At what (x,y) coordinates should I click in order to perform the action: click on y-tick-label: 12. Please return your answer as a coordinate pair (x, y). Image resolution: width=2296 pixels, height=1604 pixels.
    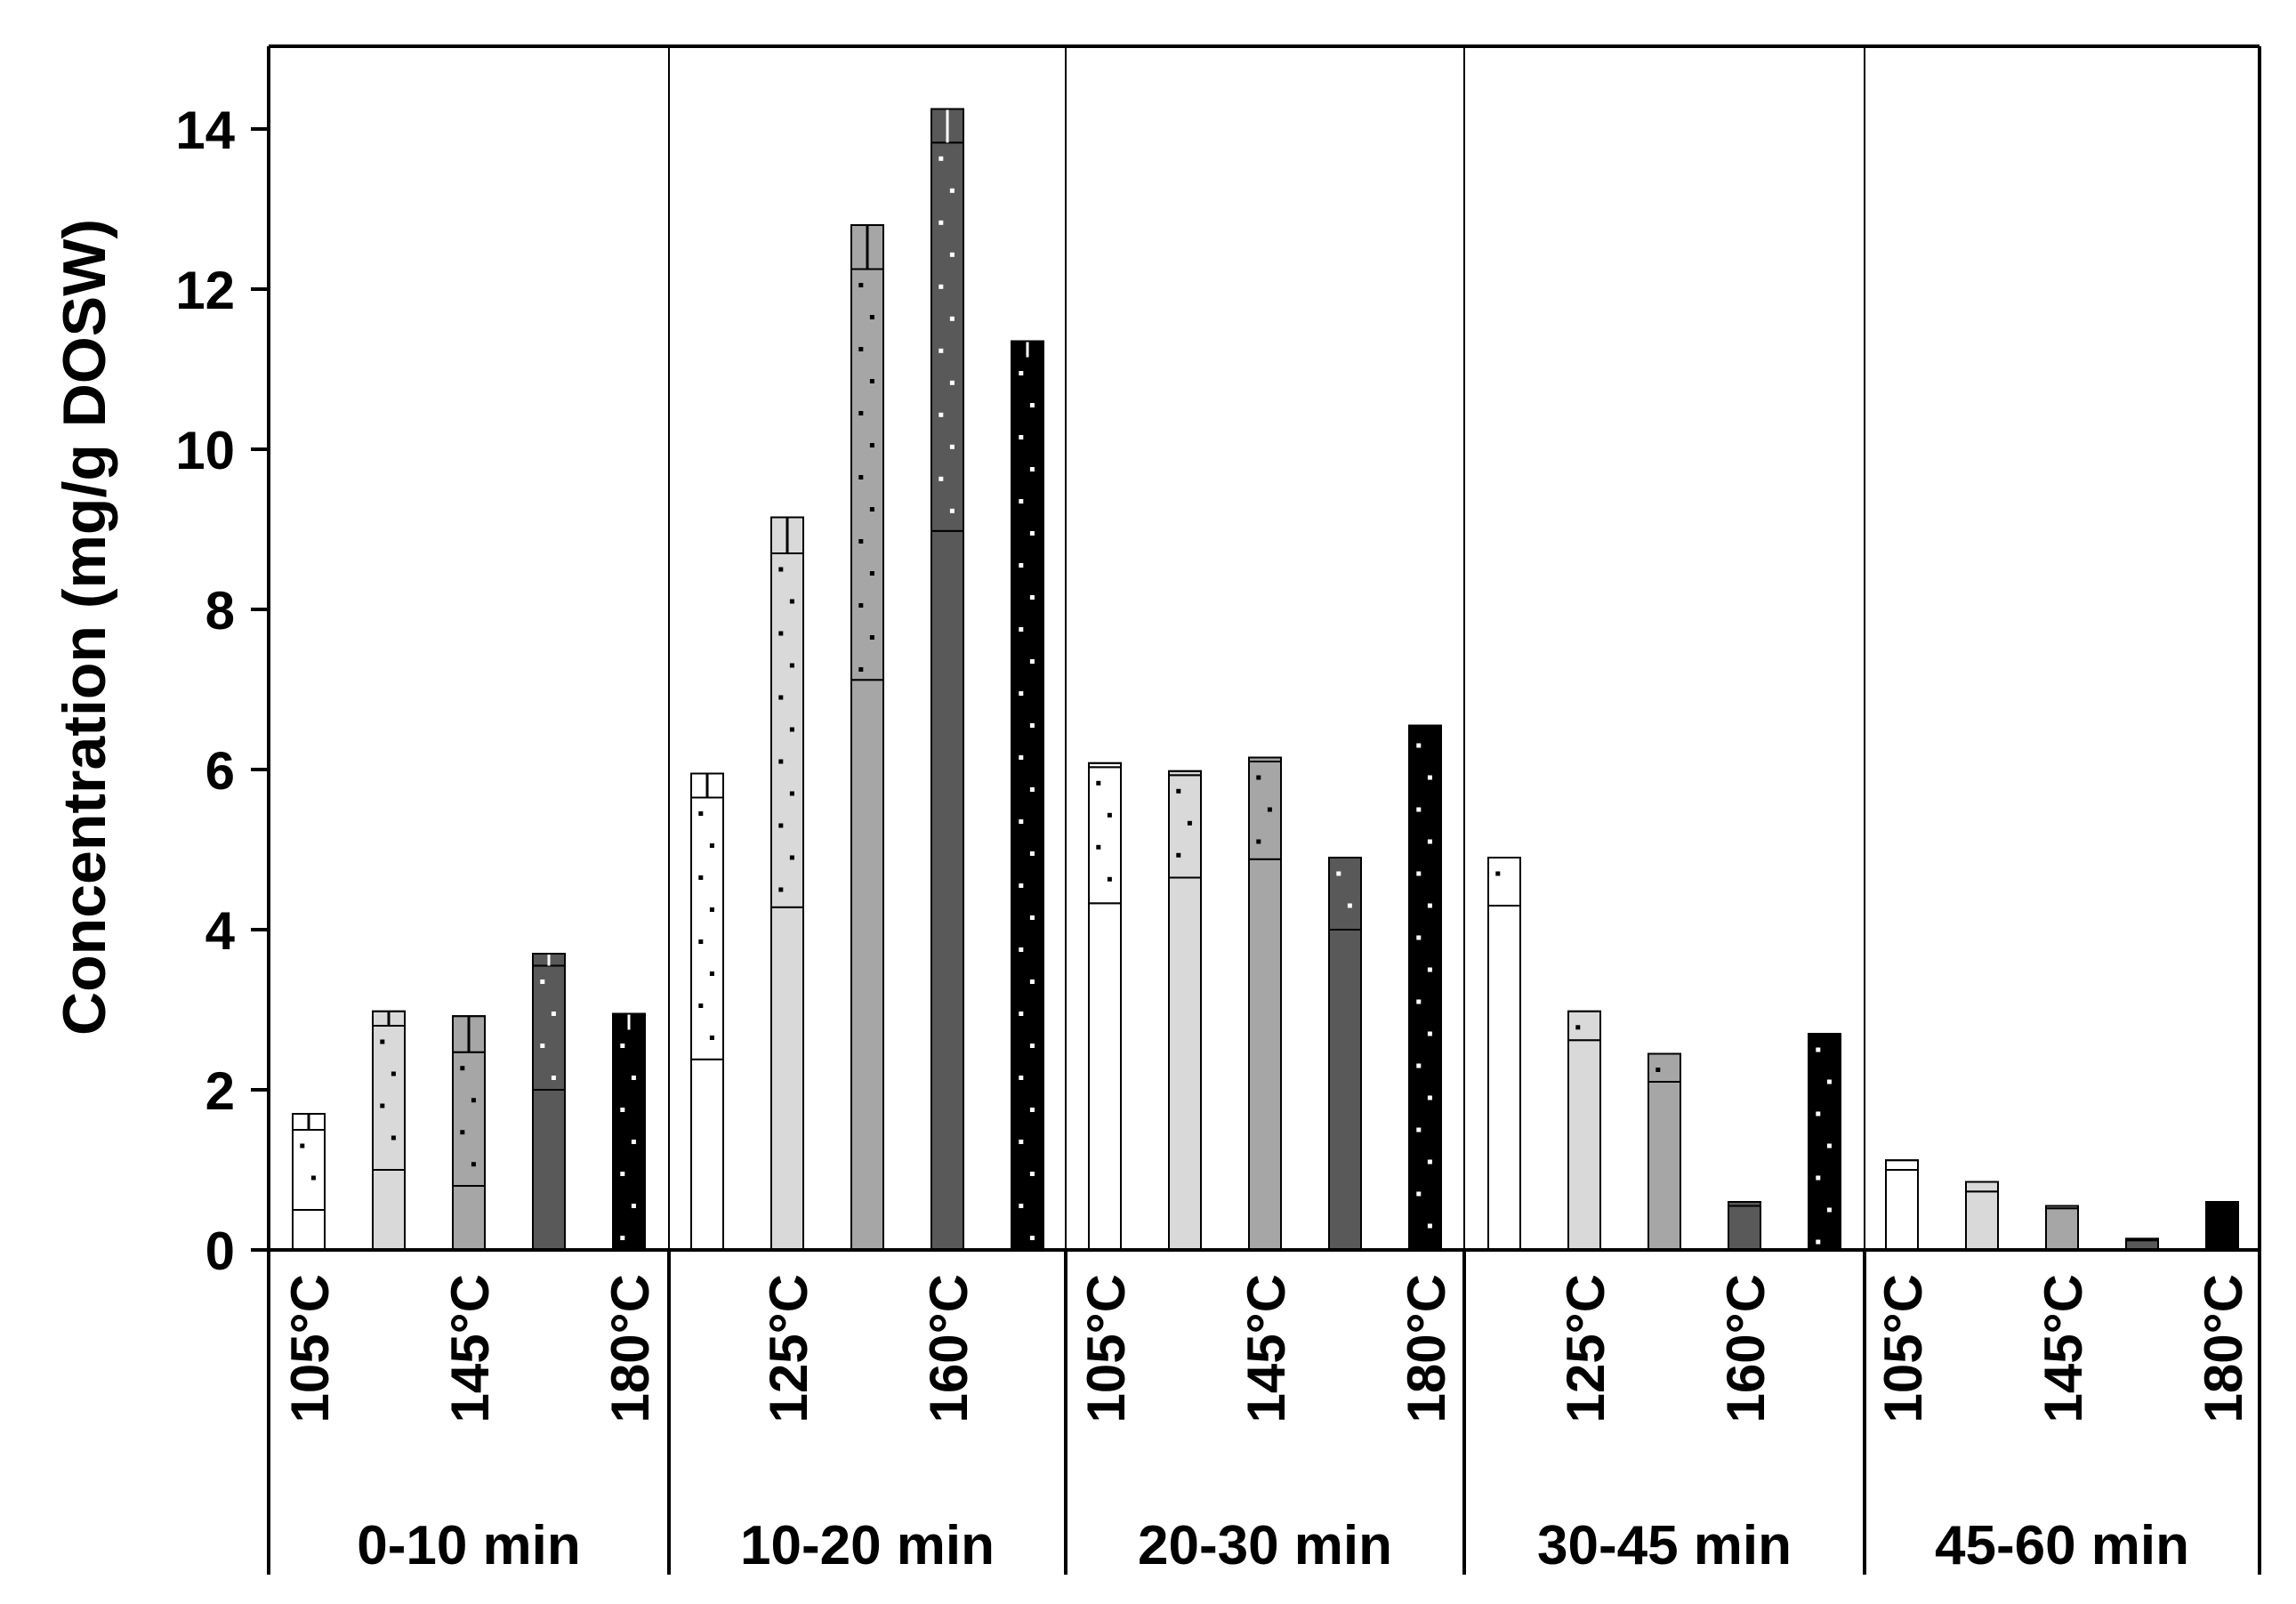
    Looking at the image, I should click on (205, 290).